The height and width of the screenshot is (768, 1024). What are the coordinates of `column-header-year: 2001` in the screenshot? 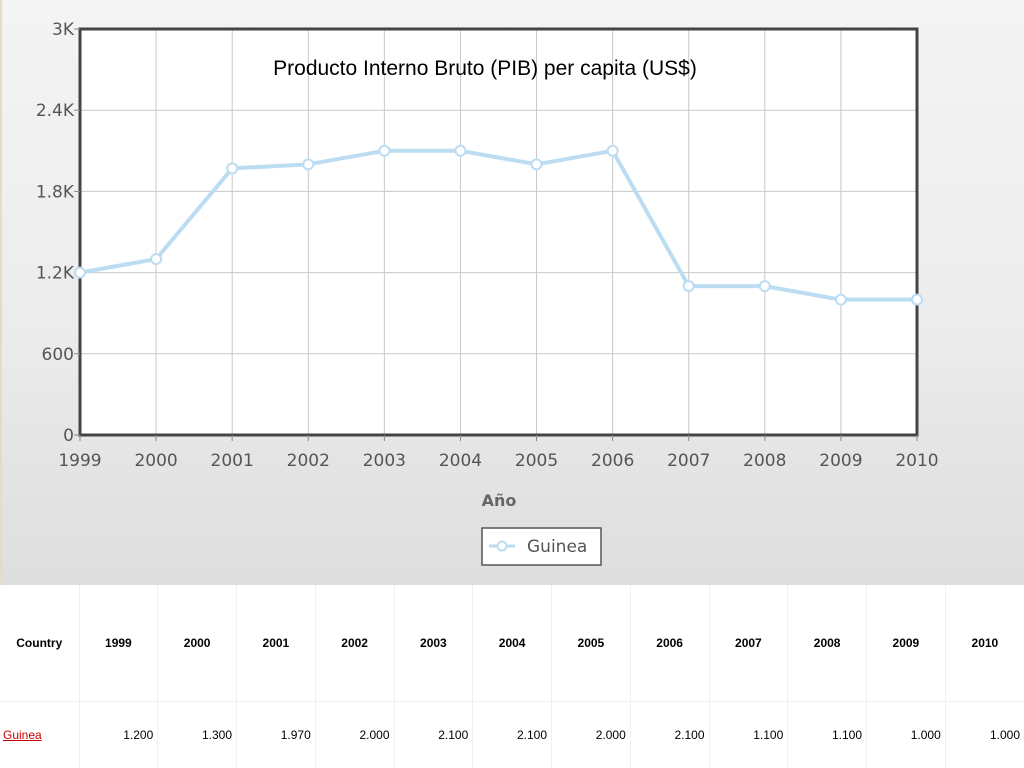 It's located at (276, 643).